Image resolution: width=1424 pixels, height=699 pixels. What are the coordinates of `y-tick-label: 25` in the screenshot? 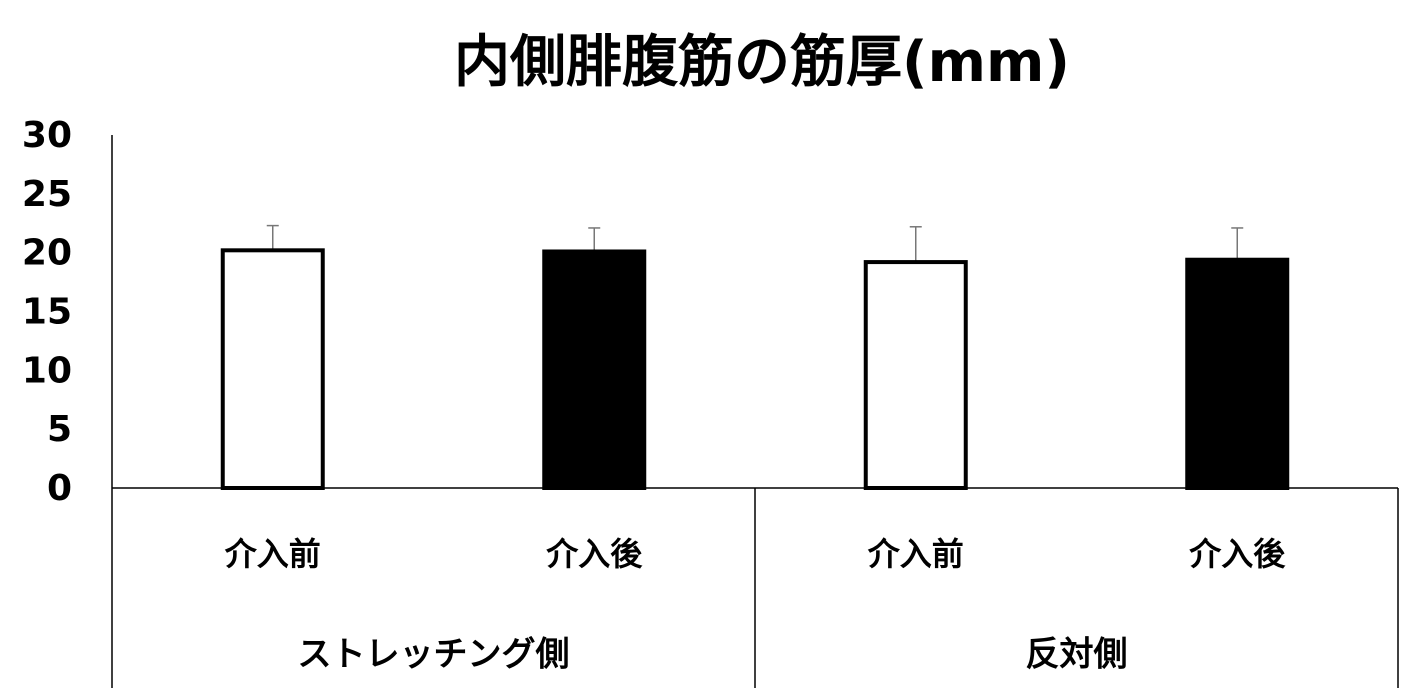 It's located at (47, 194).